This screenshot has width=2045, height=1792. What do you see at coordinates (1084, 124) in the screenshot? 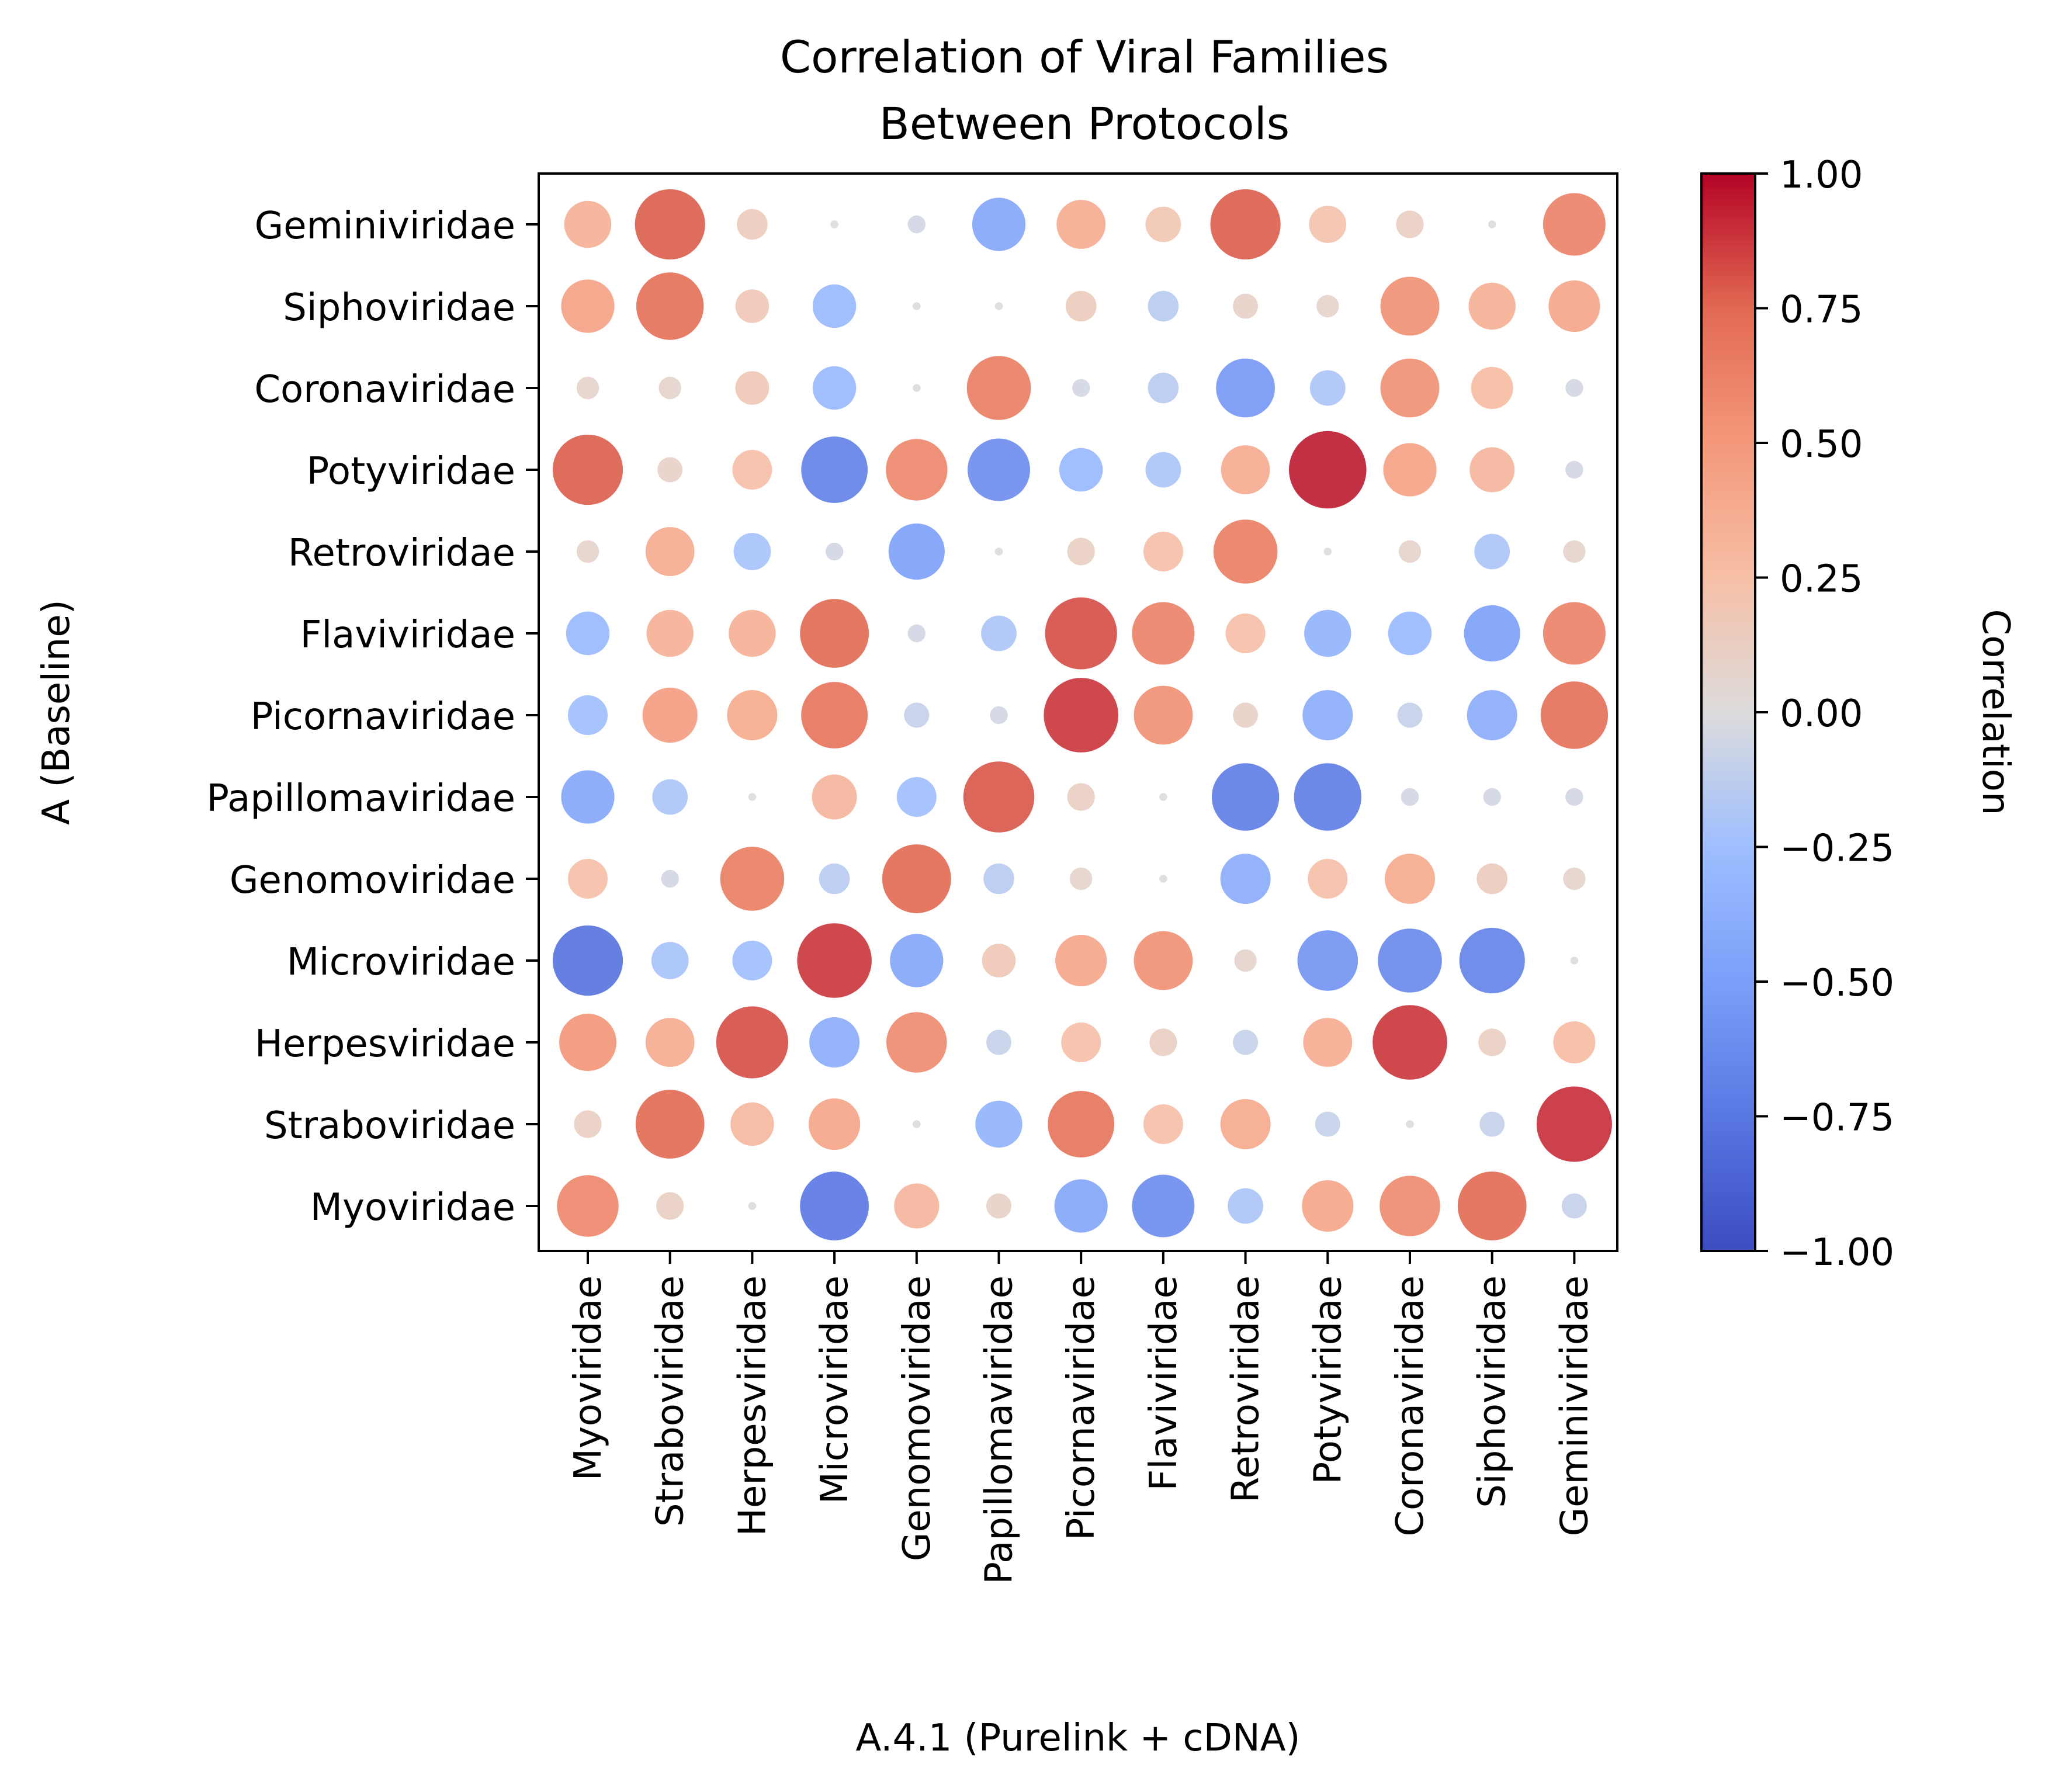
I see `chart-title-line-2: Between Protocols` at bounding box center [1084, 124].